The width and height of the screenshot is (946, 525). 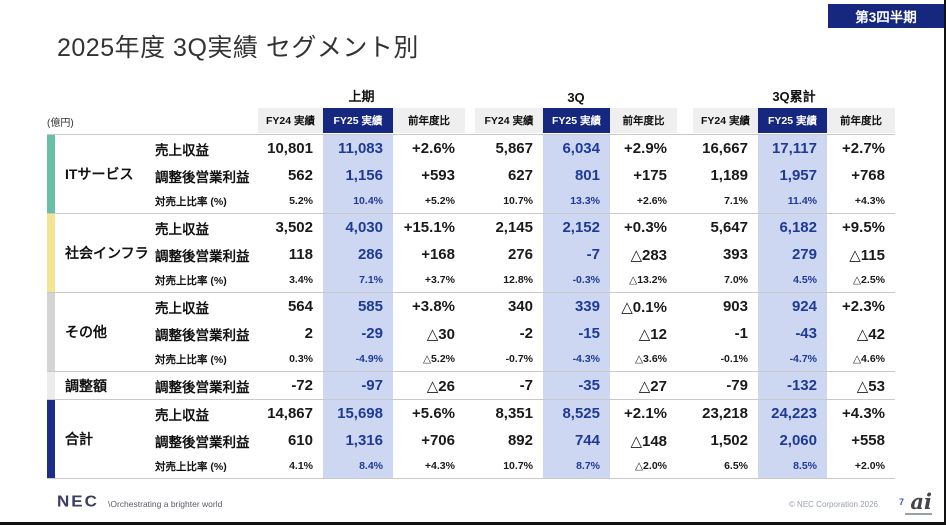 I want to click on unit-label: (億円), so click(x=60, y=123).